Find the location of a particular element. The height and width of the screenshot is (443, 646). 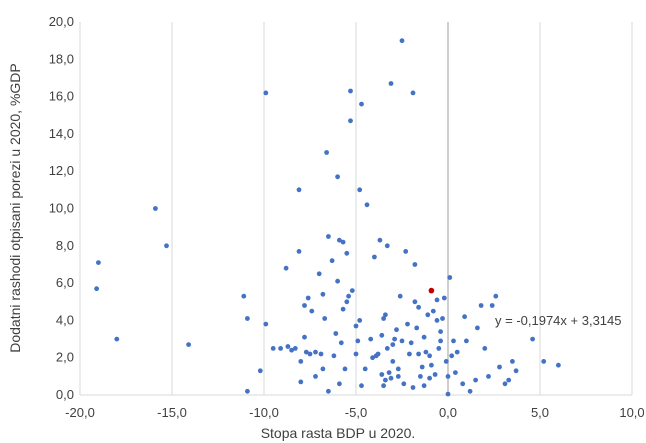

x-tick-label: -15,0 is located at coordinates (172, 412).